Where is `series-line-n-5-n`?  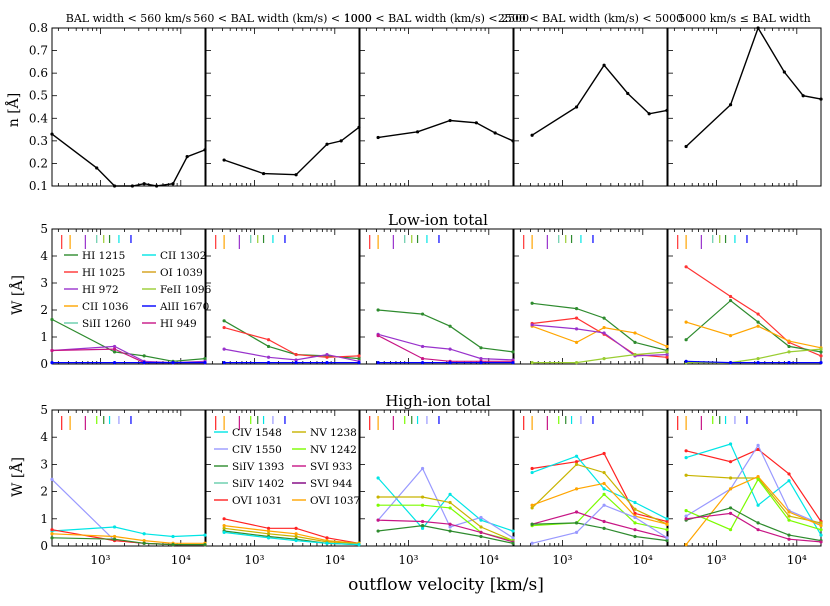
series-line-n-5-n is located at coordinates (753, 87).